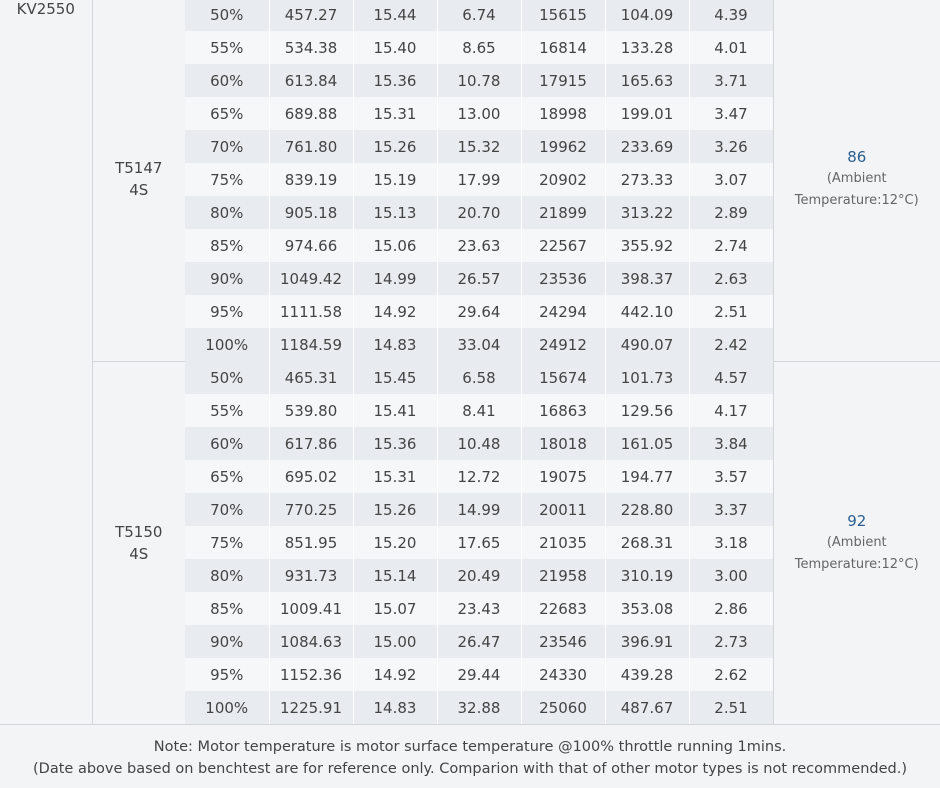 This screenshot has height=788, width=940. I want to click on table-cell: 100%, so click(227, 707).